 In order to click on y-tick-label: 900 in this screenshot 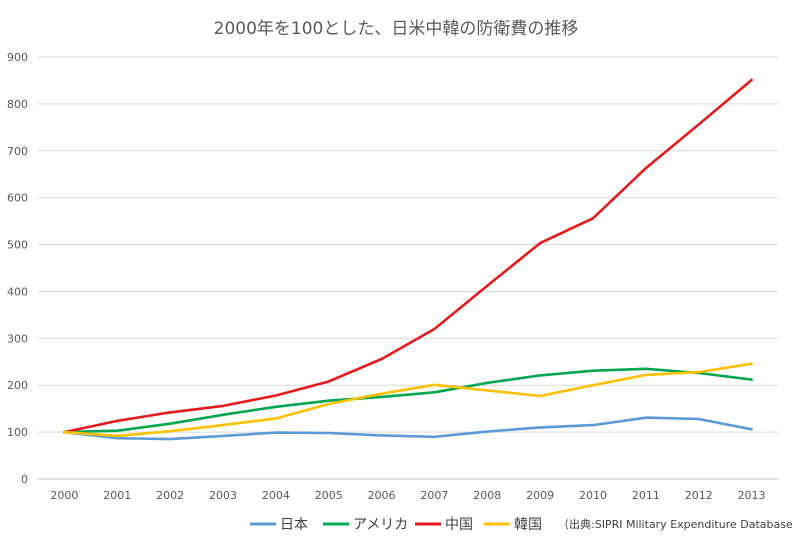, I will do `click(17, 57)`.